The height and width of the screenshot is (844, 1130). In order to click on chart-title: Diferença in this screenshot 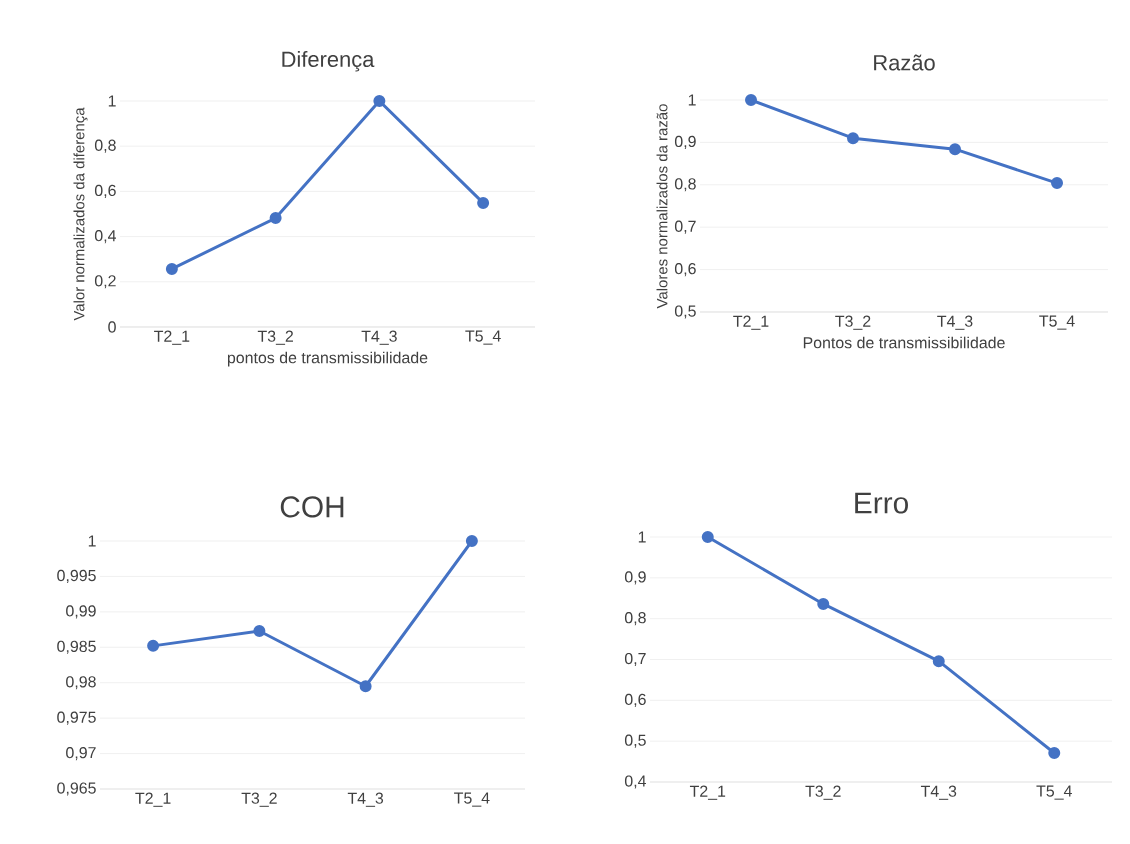, I will do `click(328, 61)`.